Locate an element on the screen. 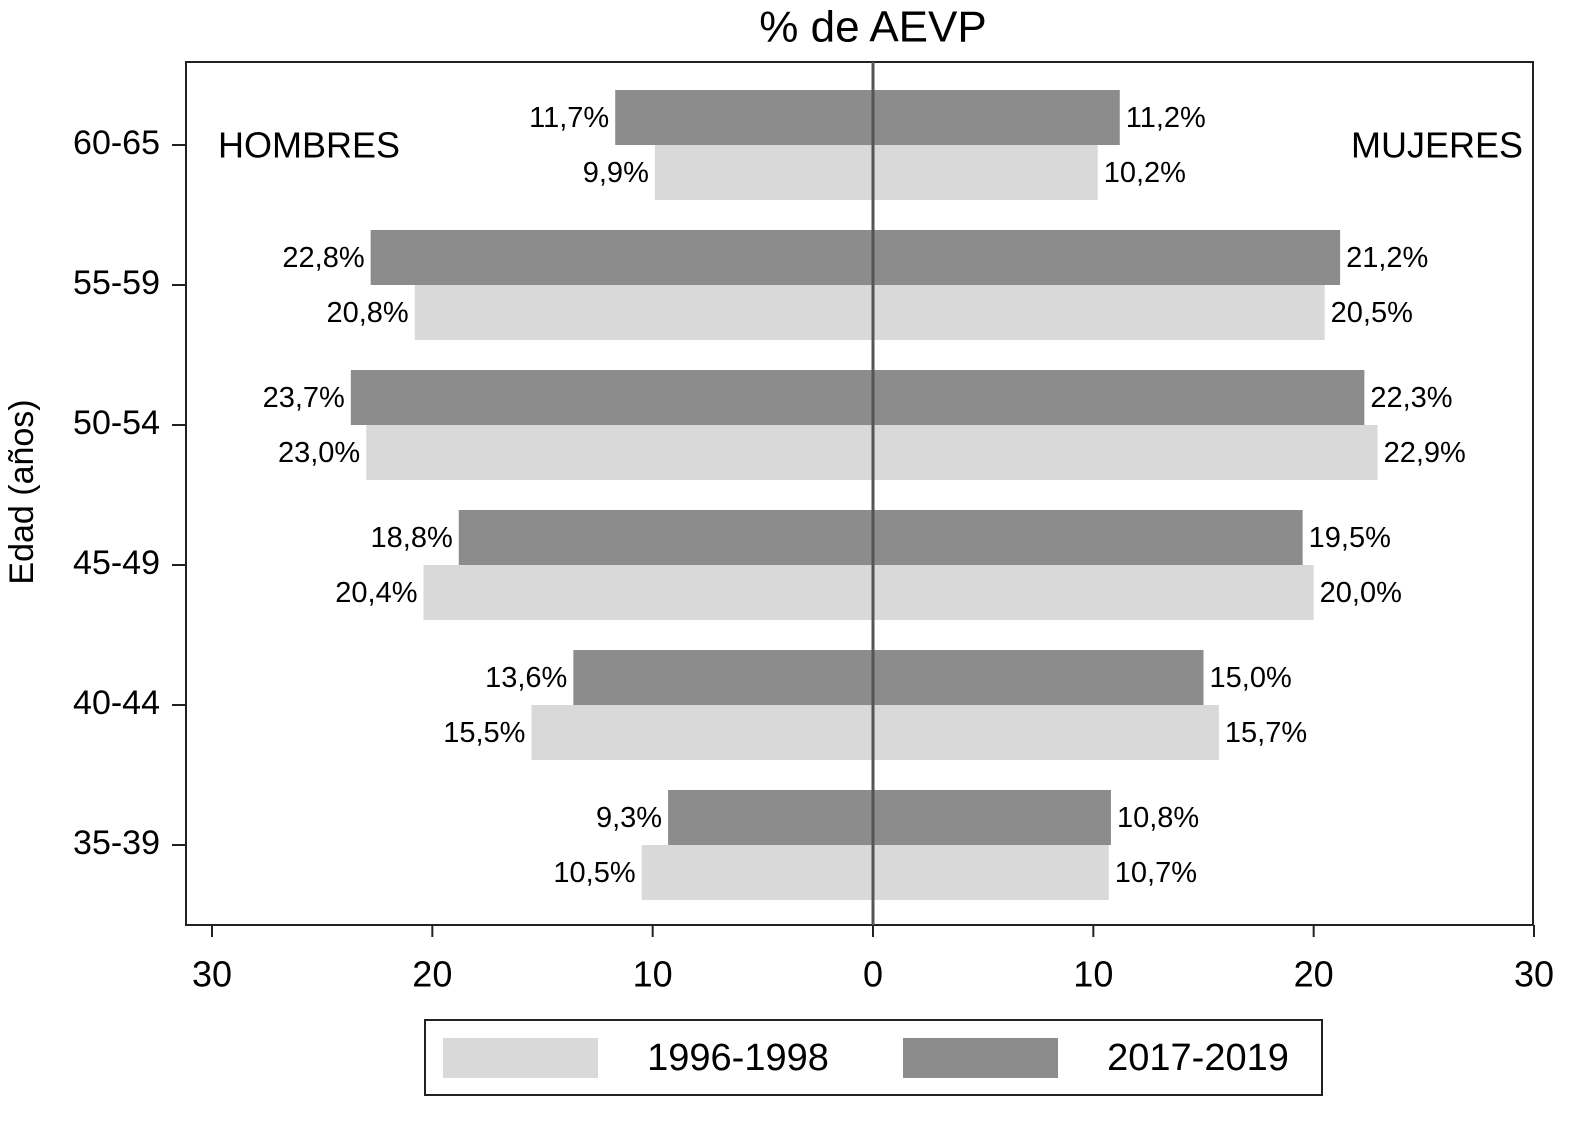  value-label: 11,2% is located at coordinates (1166, 118).